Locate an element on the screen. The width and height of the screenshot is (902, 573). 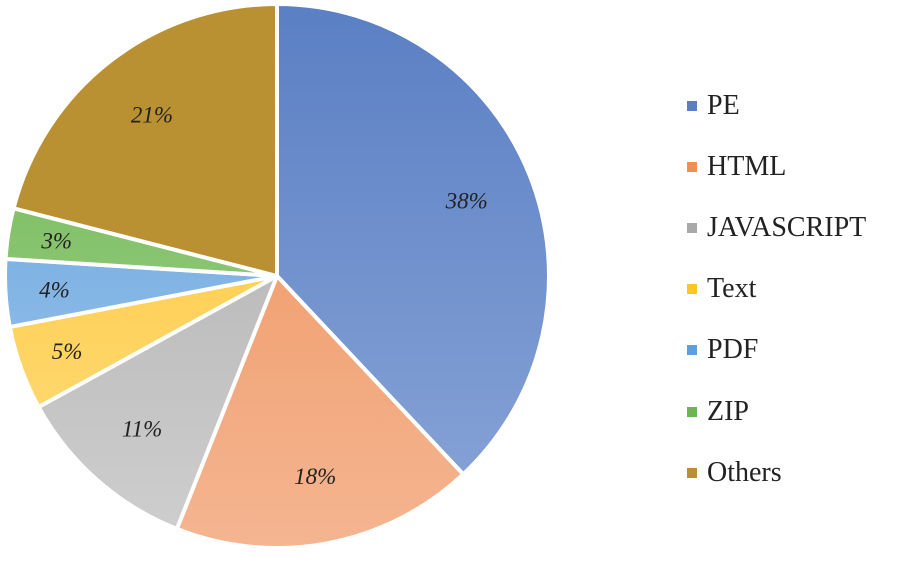
legend-swatch-text is located at coordinates (692, 289).